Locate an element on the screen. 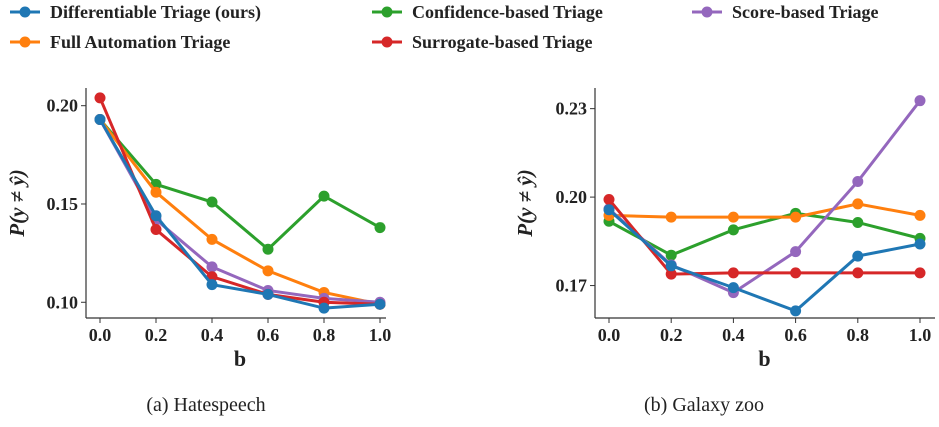 The height and width of the screenshot is (427, 939). legend-item: Full Automation Triage is located at coordinates (120, 42).